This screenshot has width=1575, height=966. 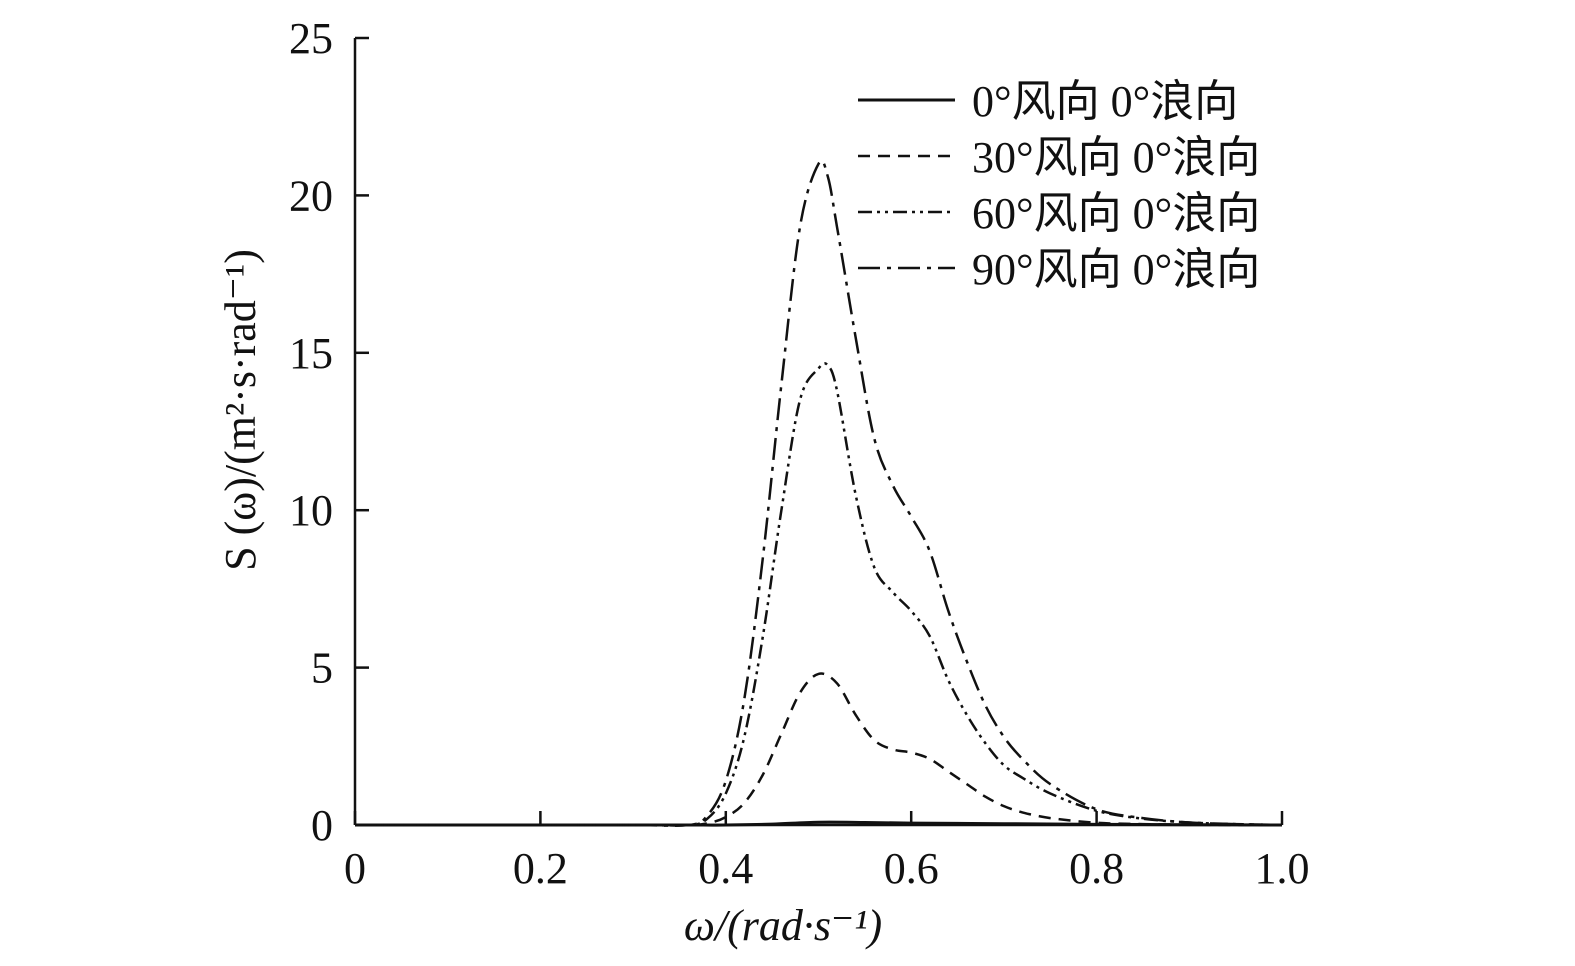 What do you see at coordinates (540, 868) in the screenshot?
I see `x-tick-label: 0.2` at bounding box center [540, 868].